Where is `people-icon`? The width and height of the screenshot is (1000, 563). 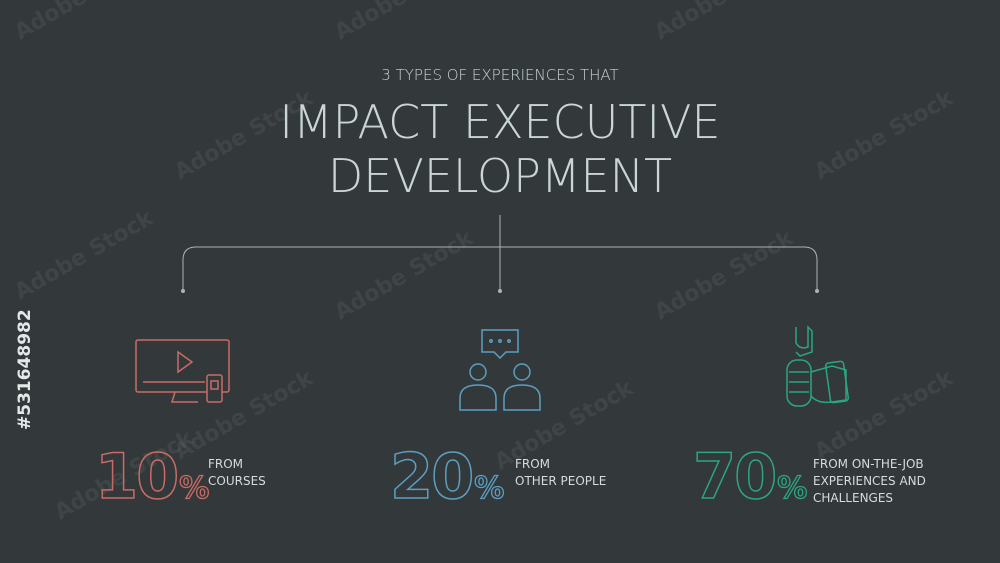
people-icon is located at coordinates (500, 370).